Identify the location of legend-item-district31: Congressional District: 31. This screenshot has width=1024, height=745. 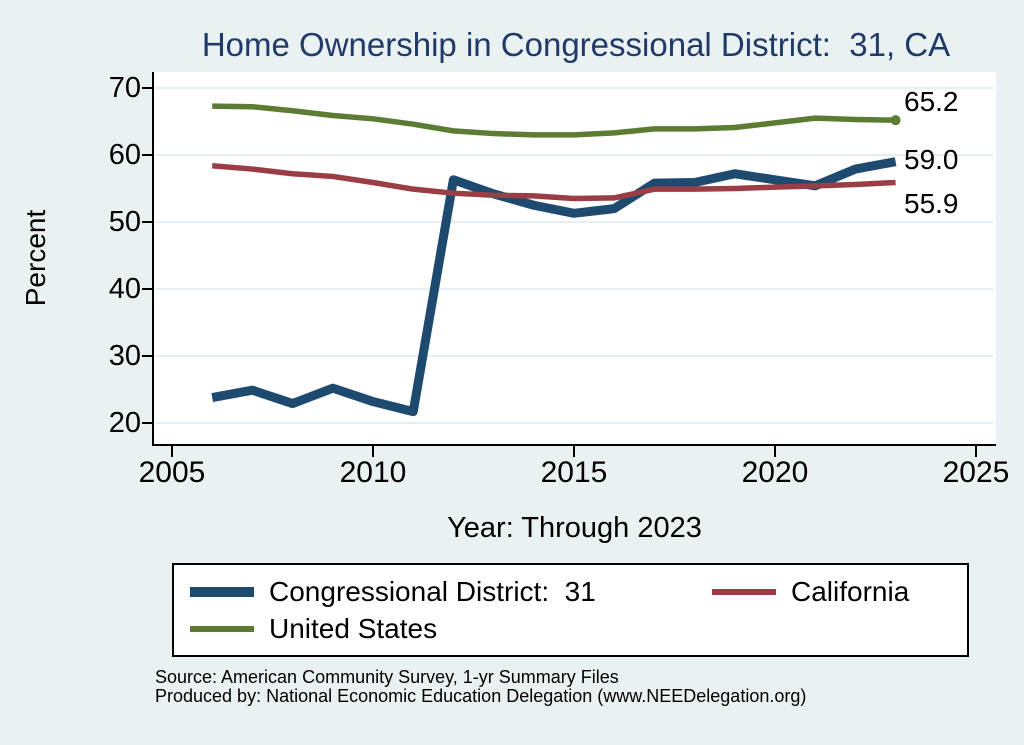
(393, 592).